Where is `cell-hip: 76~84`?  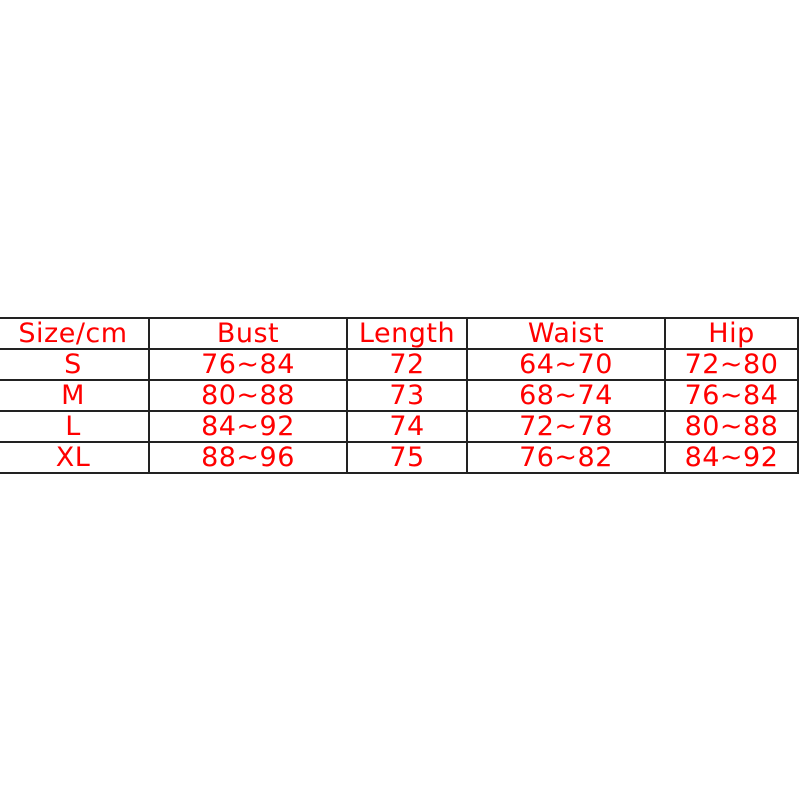 cell-hip: 76~84 is located at coordinates (731, 395).